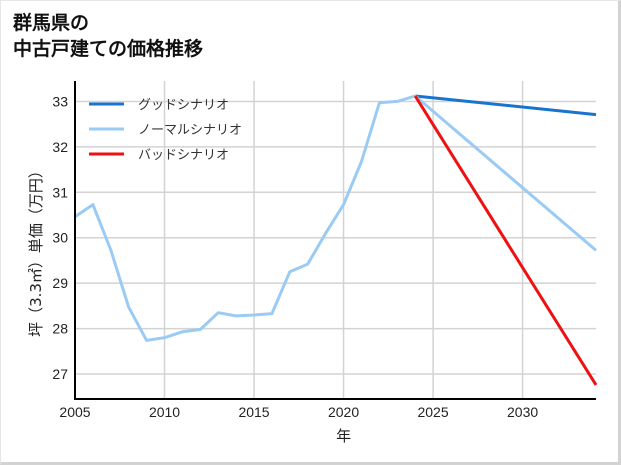 The height and width of the screenshot is (465, 621). I want to click on x-tick-label: 2030, so click(522, 412).